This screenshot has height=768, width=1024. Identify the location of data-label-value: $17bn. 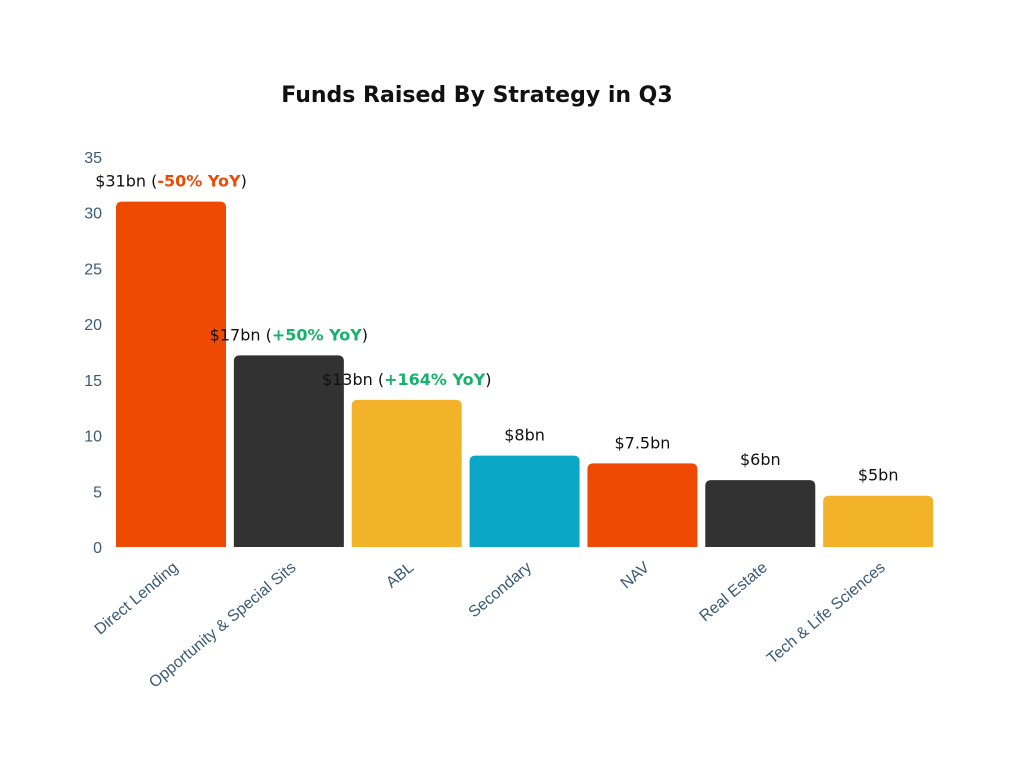
(235, 334).